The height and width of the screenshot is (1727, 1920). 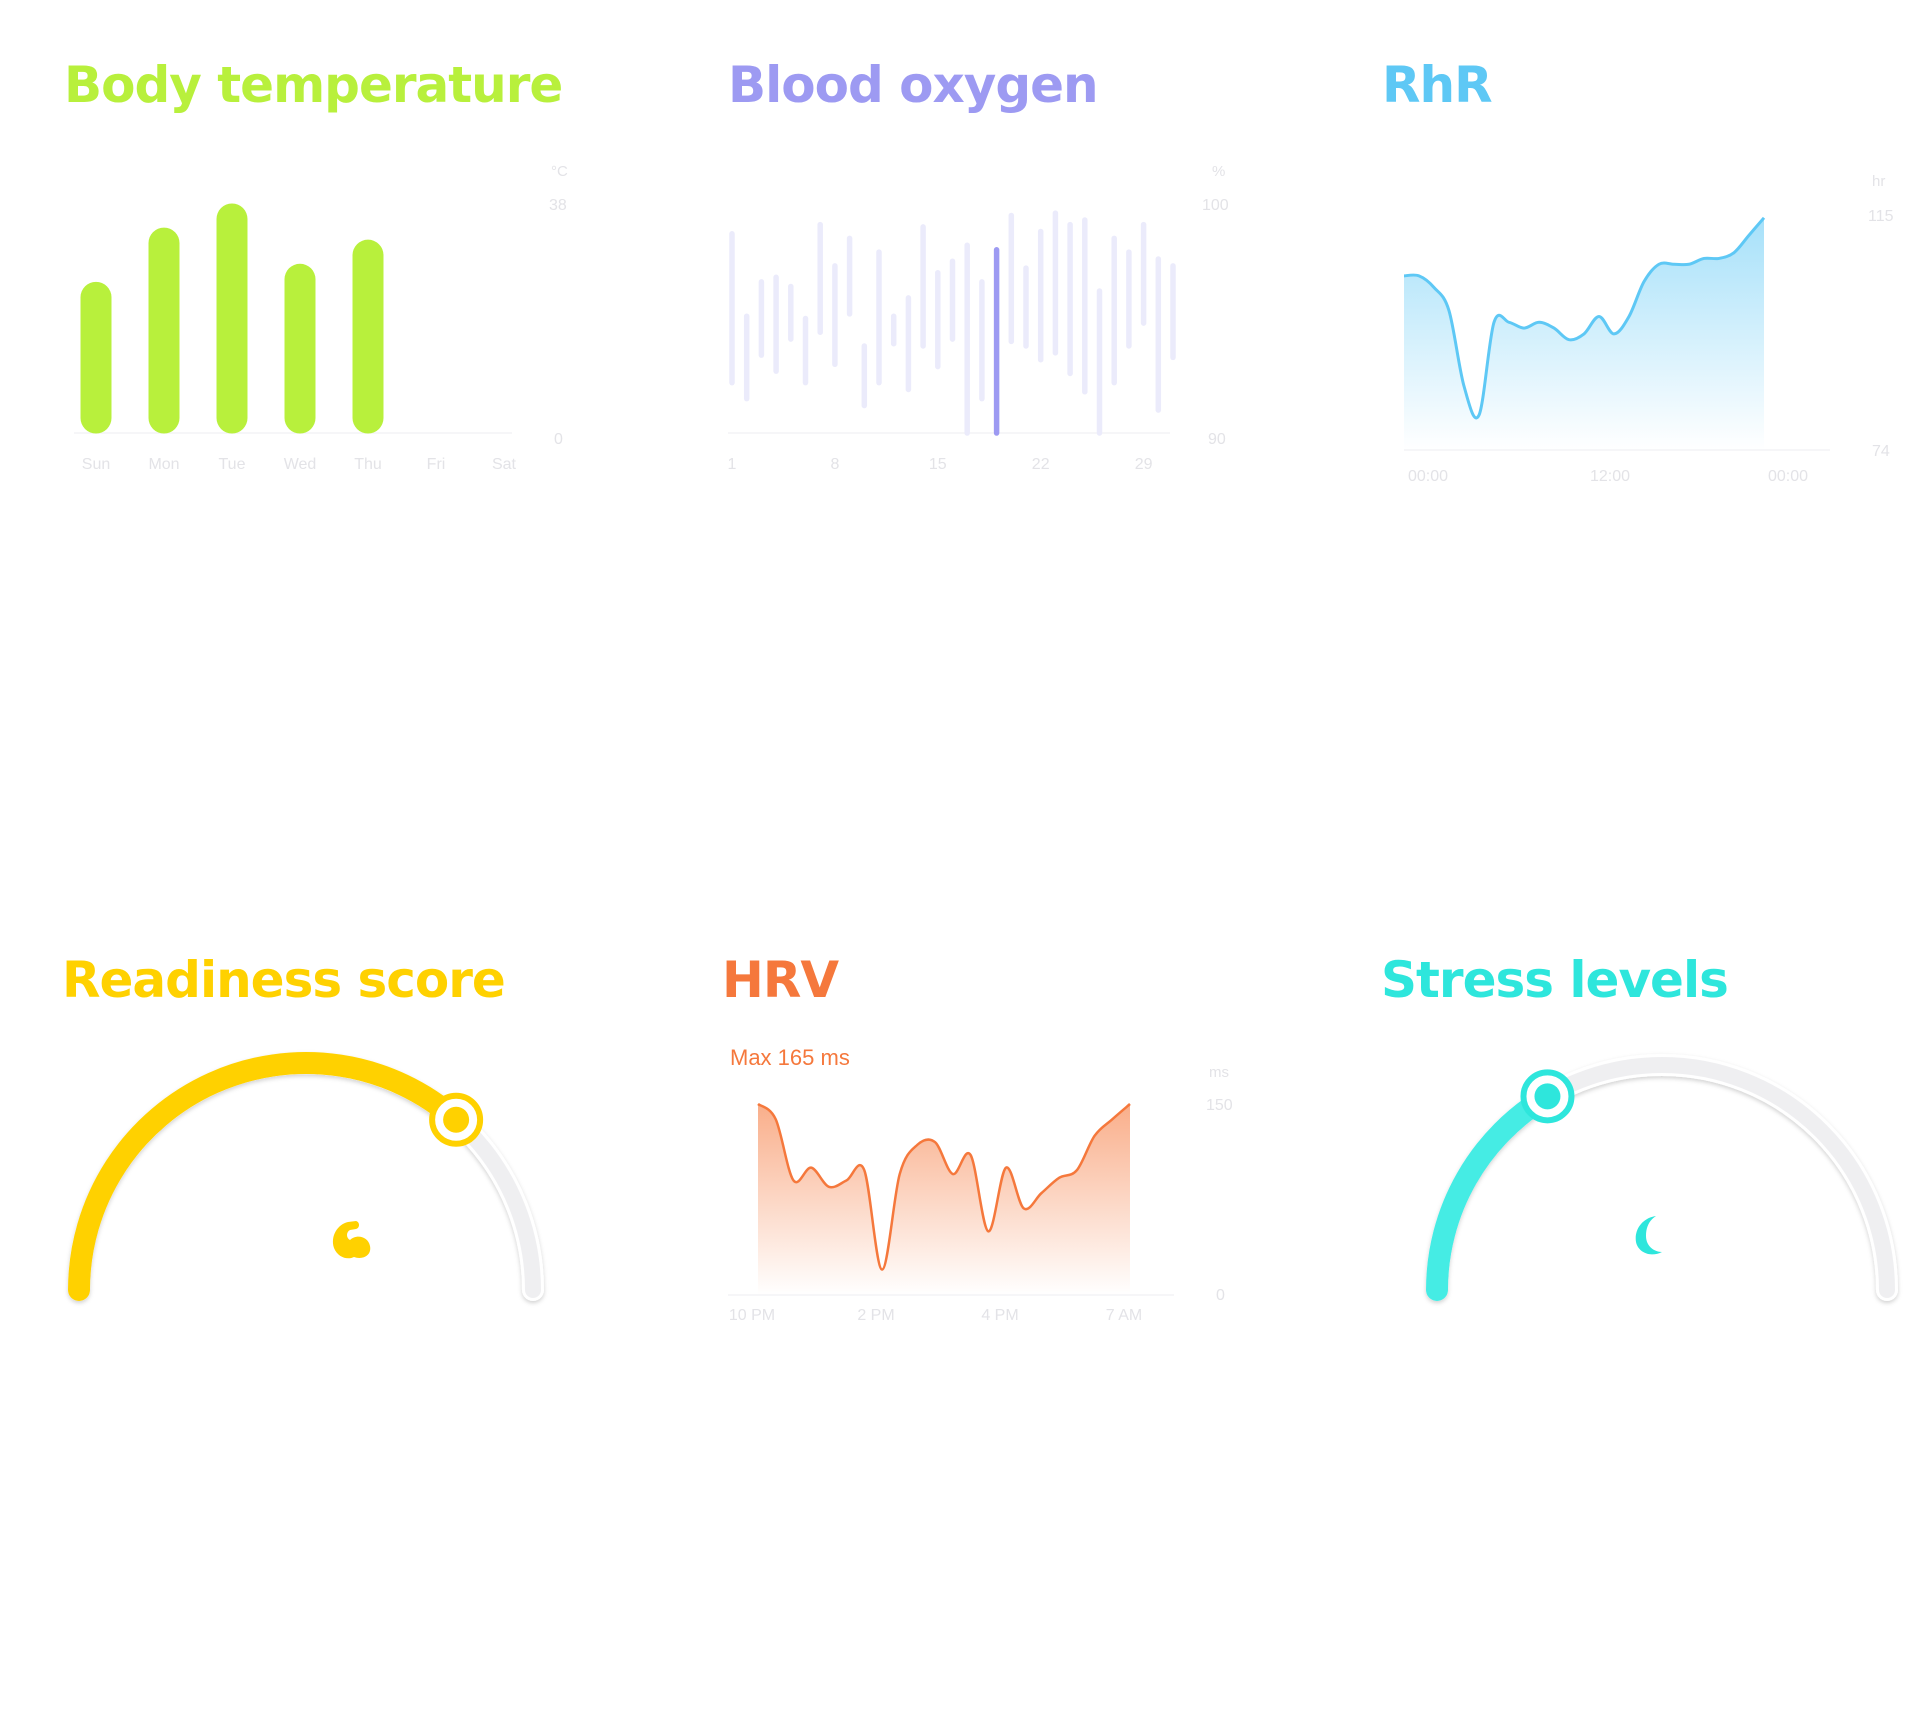 What do you see at coordinates (1219, 1105) in the screenshot?
I see `hrv-y-tick-max: 150` at bounding box center [1219, 1105].